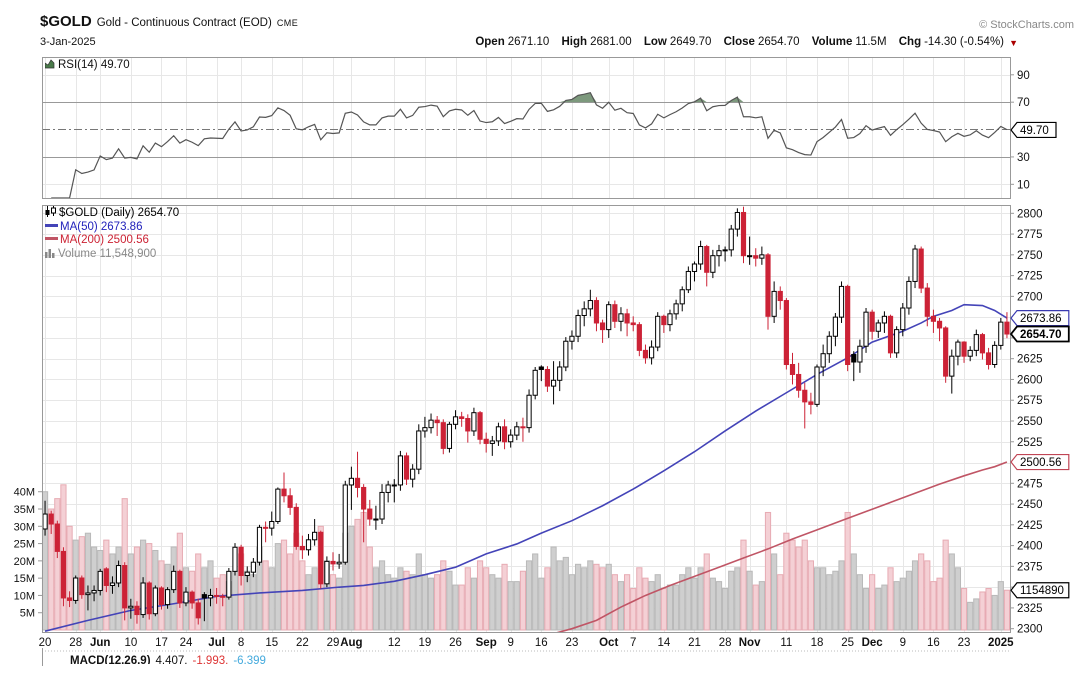 Image resolution: width=1090 pixels, height=680 pixels. Describe the element at coordinates (1040, 590) in the screenshot. I see `axis-callout: 1154890` at that location.